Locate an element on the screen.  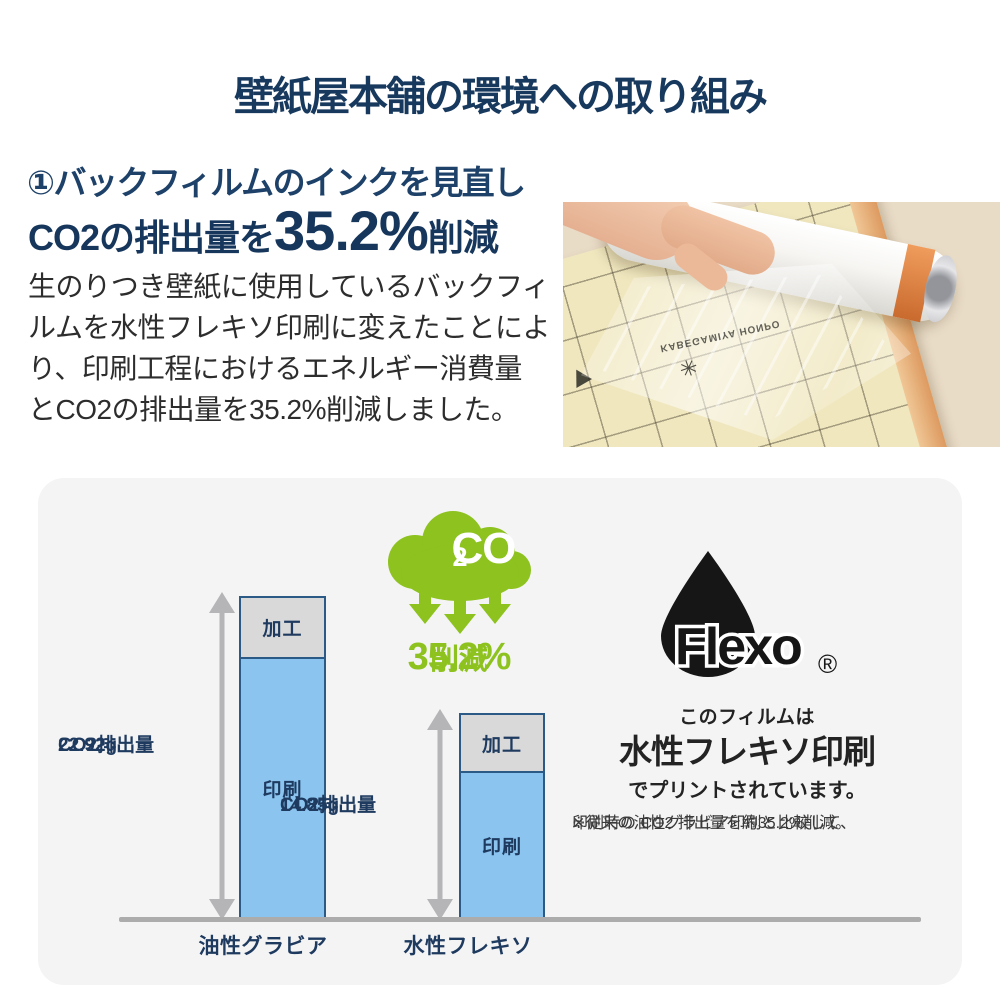
backing-film-photo: KABEGAMIYA HONPO ✳ is located at coordinates (781, 324).